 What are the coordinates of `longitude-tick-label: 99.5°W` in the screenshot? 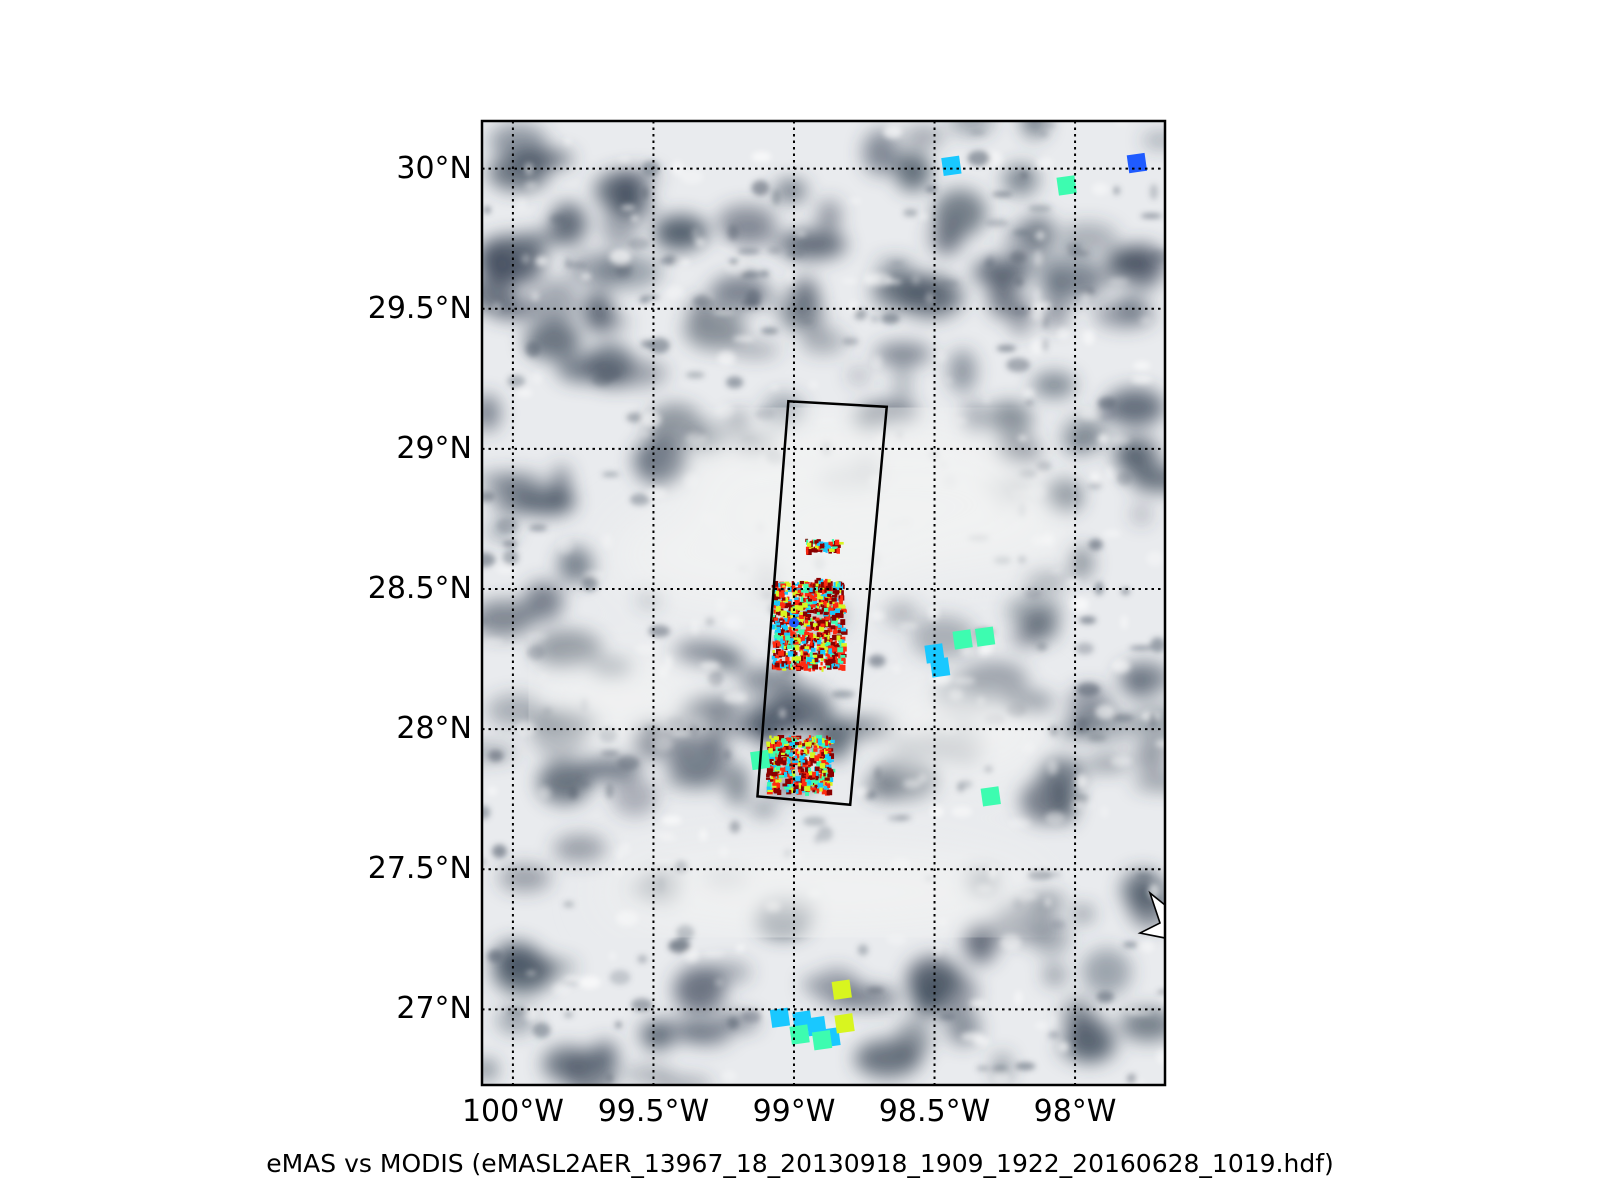 It's located at (653, 1111).